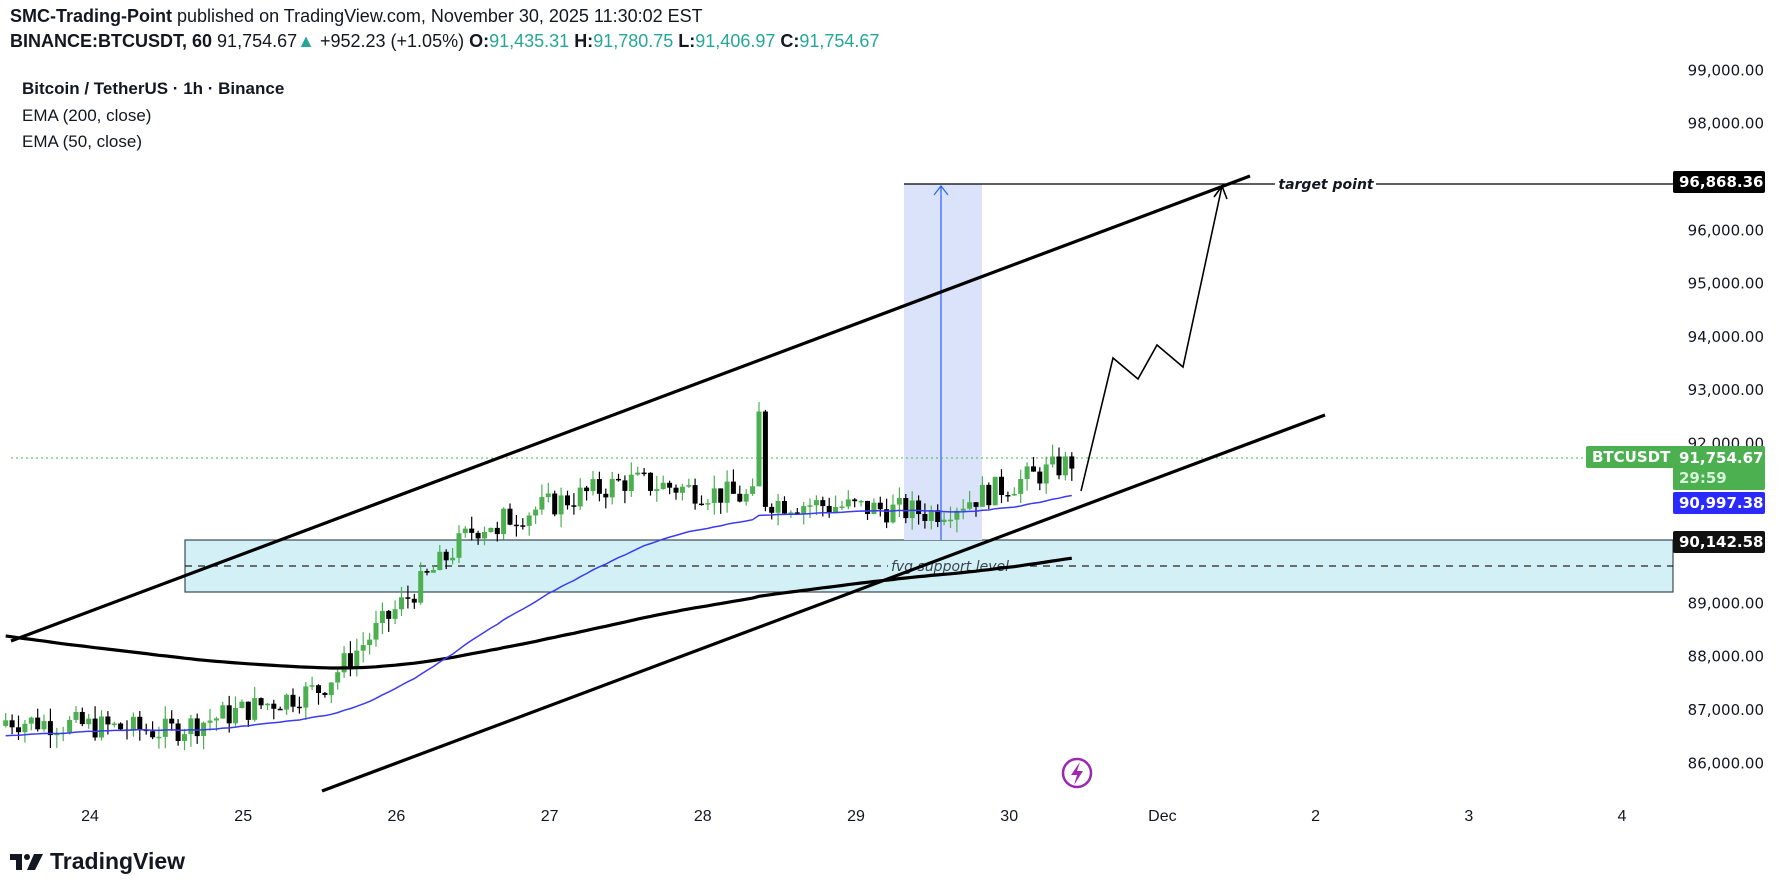 The height and width of the screenshot is (889, 1785). Describe the element at coordinates (539, 613) in the screenshot. I see `ema200-line` at that location.